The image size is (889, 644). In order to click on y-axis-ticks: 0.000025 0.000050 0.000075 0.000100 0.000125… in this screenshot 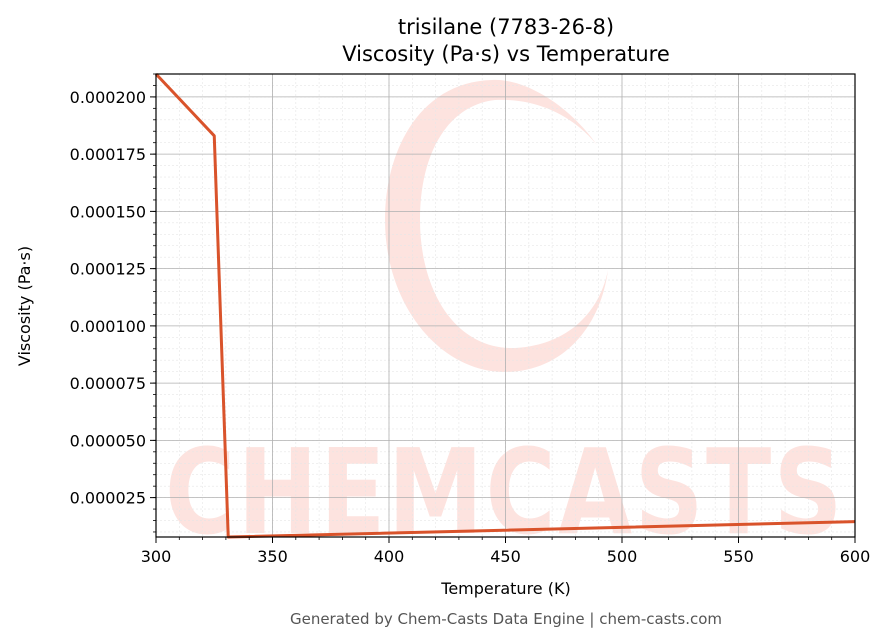, I will do `click(113, 303)`.